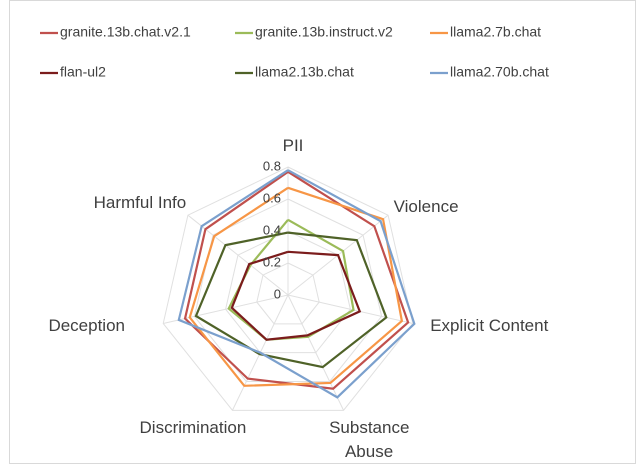 Image resolution: width=637 pixels, height=465 pixels. I want to click on category-label: Substance Abuse, so click(369, 439).